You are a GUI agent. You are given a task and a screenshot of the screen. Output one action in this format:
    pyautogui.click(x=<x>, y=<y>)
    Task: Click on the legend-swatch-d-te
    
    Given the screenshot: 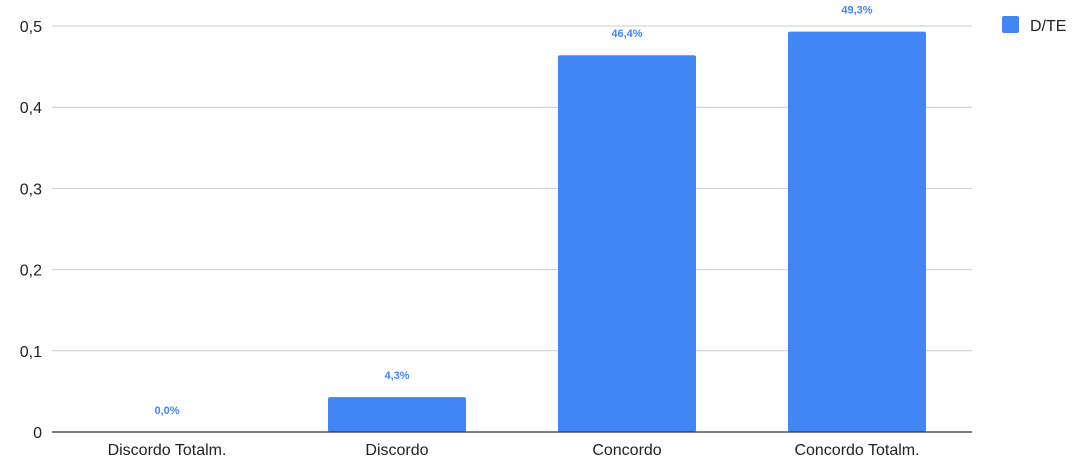 What is the action you would take?
    pyautogui.click(x=1010, y=24)
    